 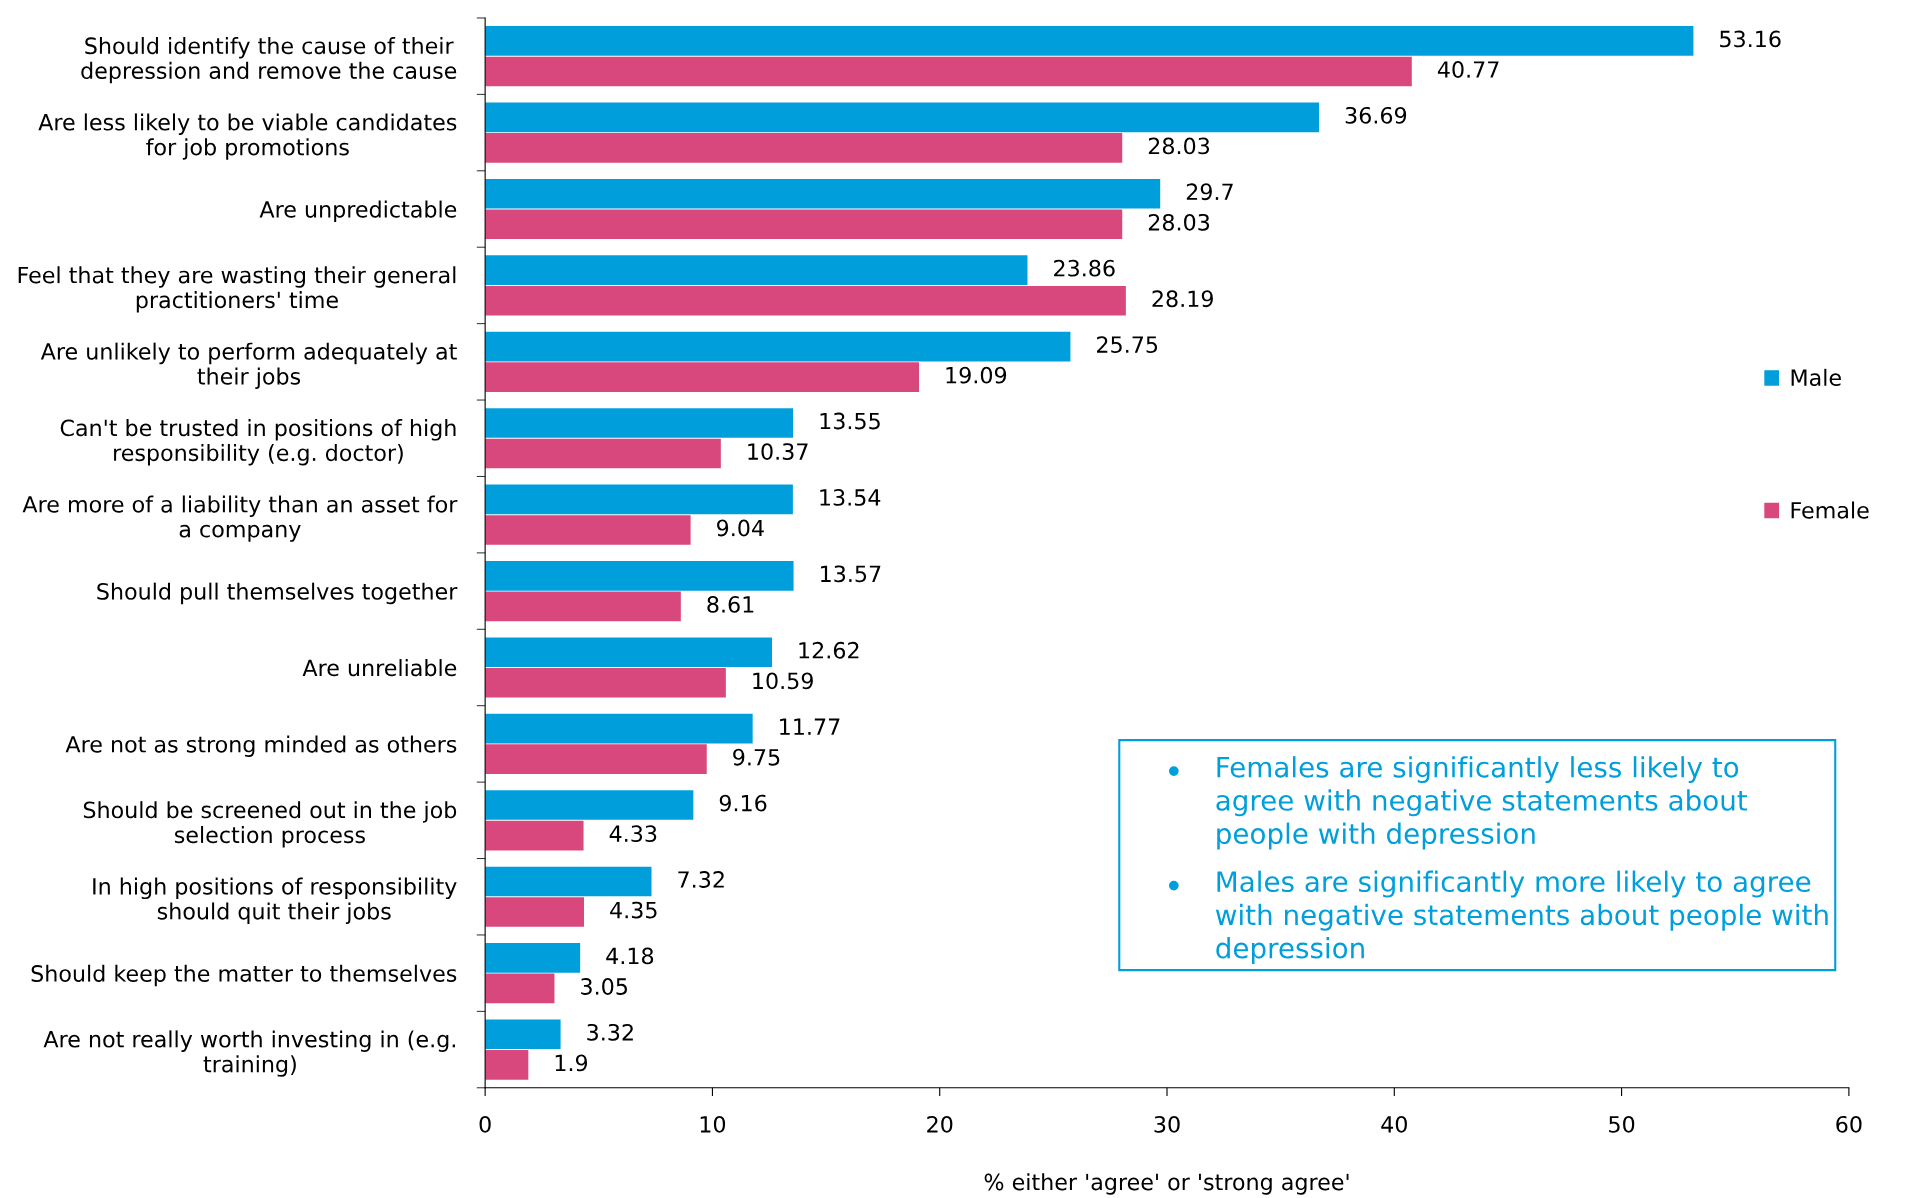 I want to click on y-tick-label: Are unlikely to perform adequately at their jobs, so click(x=248, y=366).